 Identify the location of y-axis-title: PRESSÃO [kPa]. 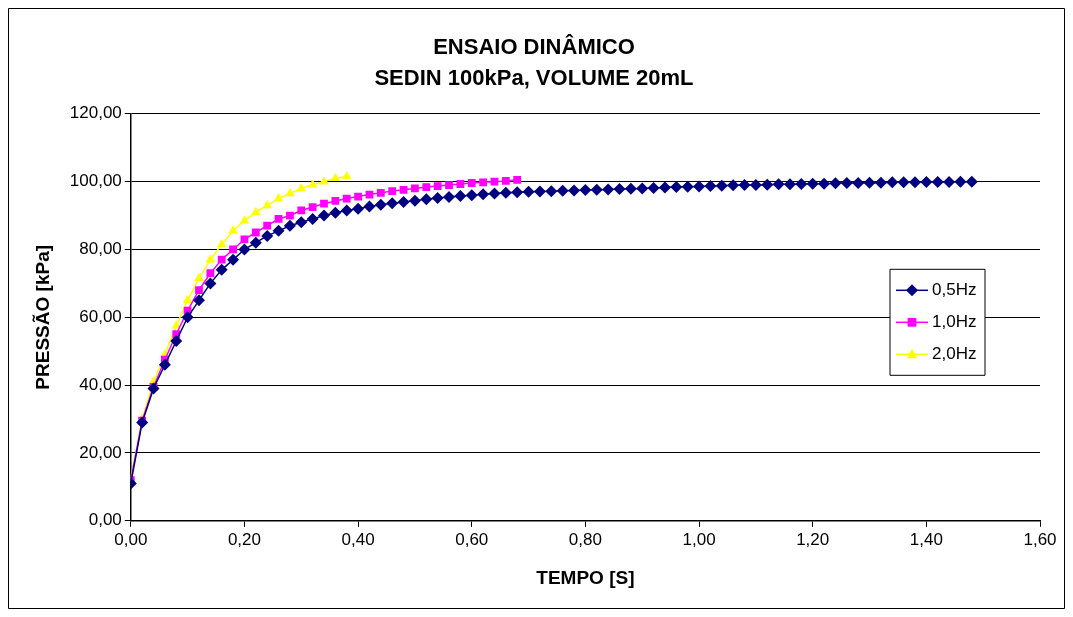
(42, 317).